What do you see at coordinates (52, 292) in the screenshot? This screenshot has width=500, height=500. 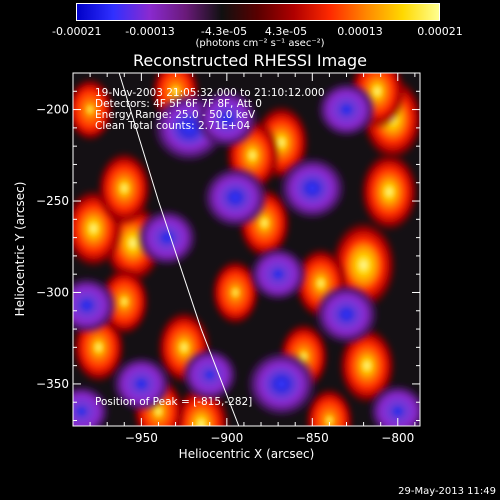 I see `y-tick-label: −300` at bounding box center [52, 292].